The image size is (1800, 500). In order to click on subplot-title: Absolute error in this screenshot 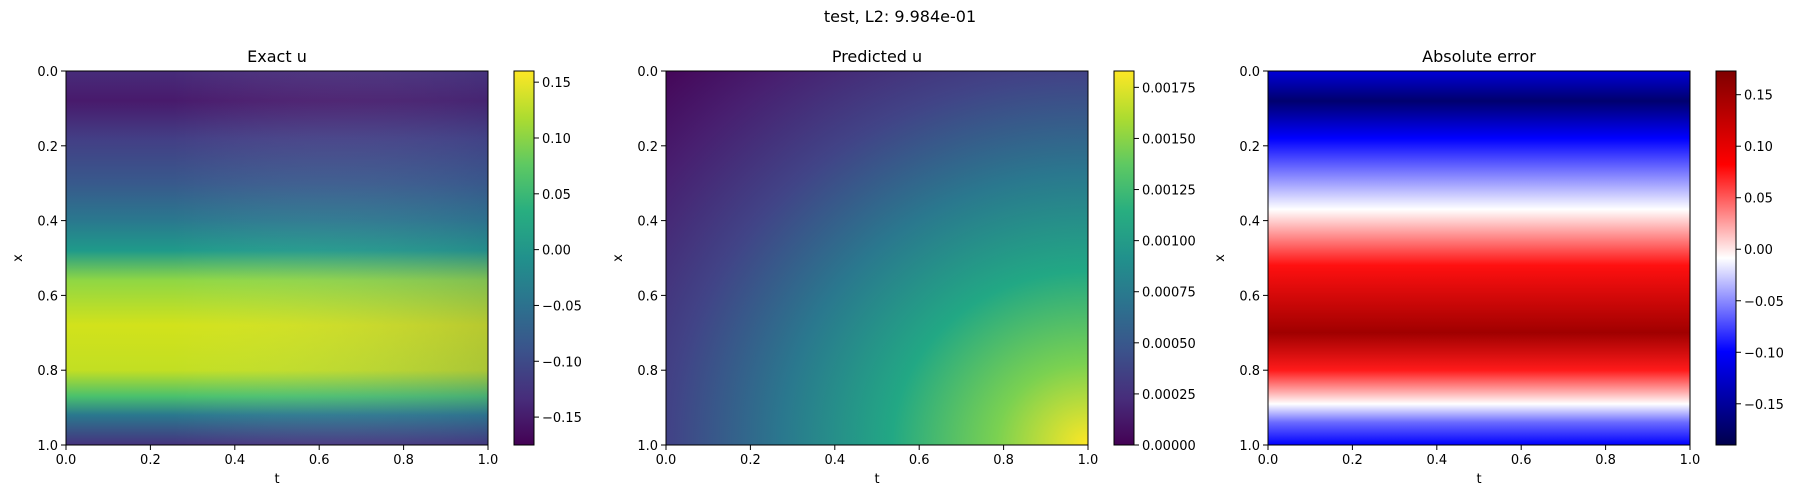, I will do `click(1479, 56)`.